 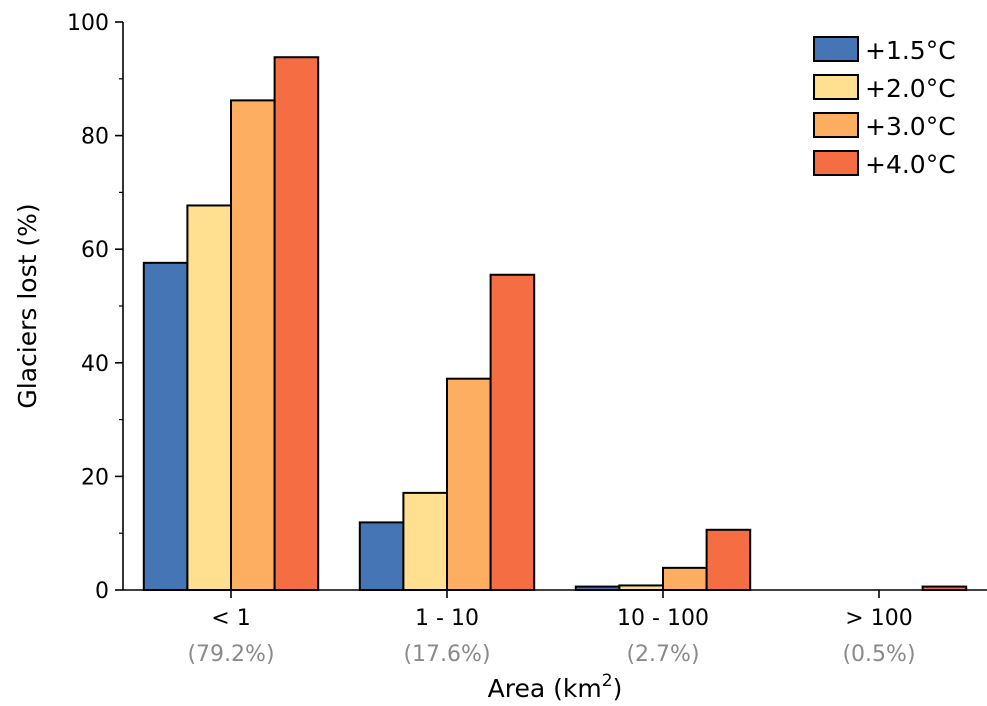 I want to click on x-axis-title-sup: 2, so click(x=607, y=681).